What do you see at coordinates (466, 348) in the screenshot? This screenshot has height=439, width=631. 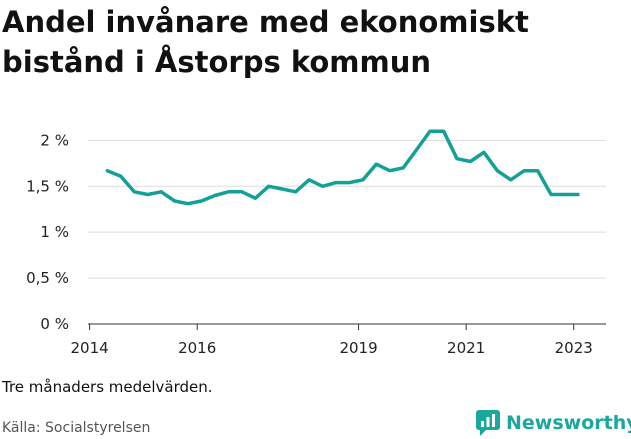 I see `x-tick-label: 2021` at bounding box center [466, 348].